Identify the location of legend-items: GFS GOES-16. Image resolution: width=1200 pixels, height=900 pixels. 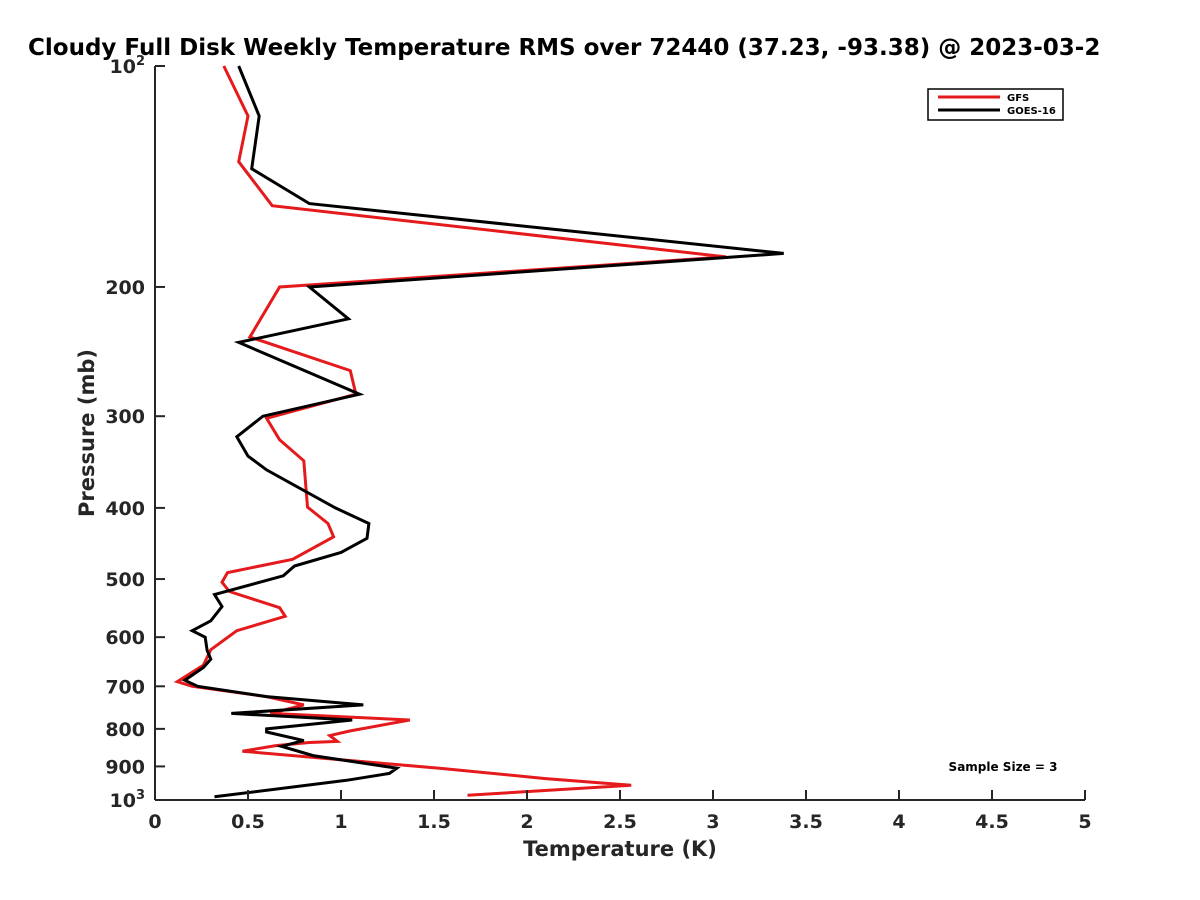
(997, 105).